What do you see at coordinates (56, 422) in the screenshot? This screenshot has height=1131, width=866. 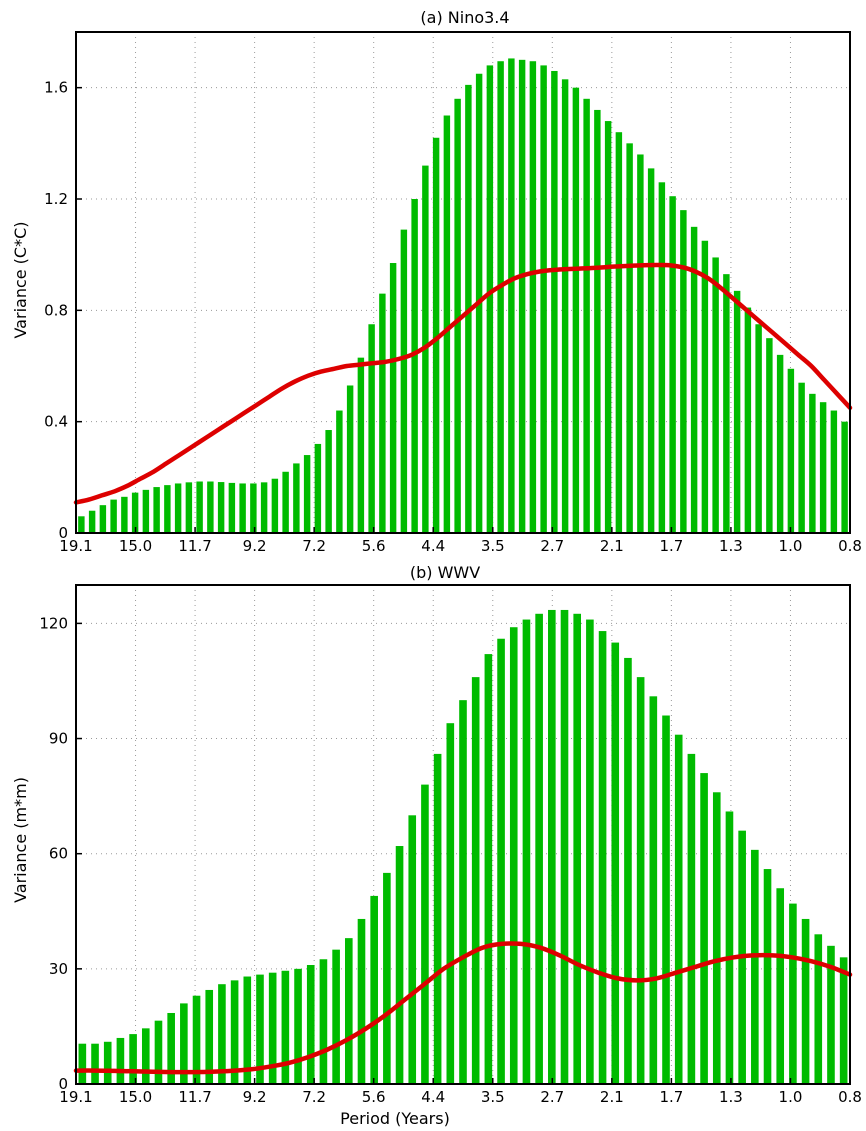 I see `panel-a-ytick-label-1: 0.4` at bounding box center [56, 422].